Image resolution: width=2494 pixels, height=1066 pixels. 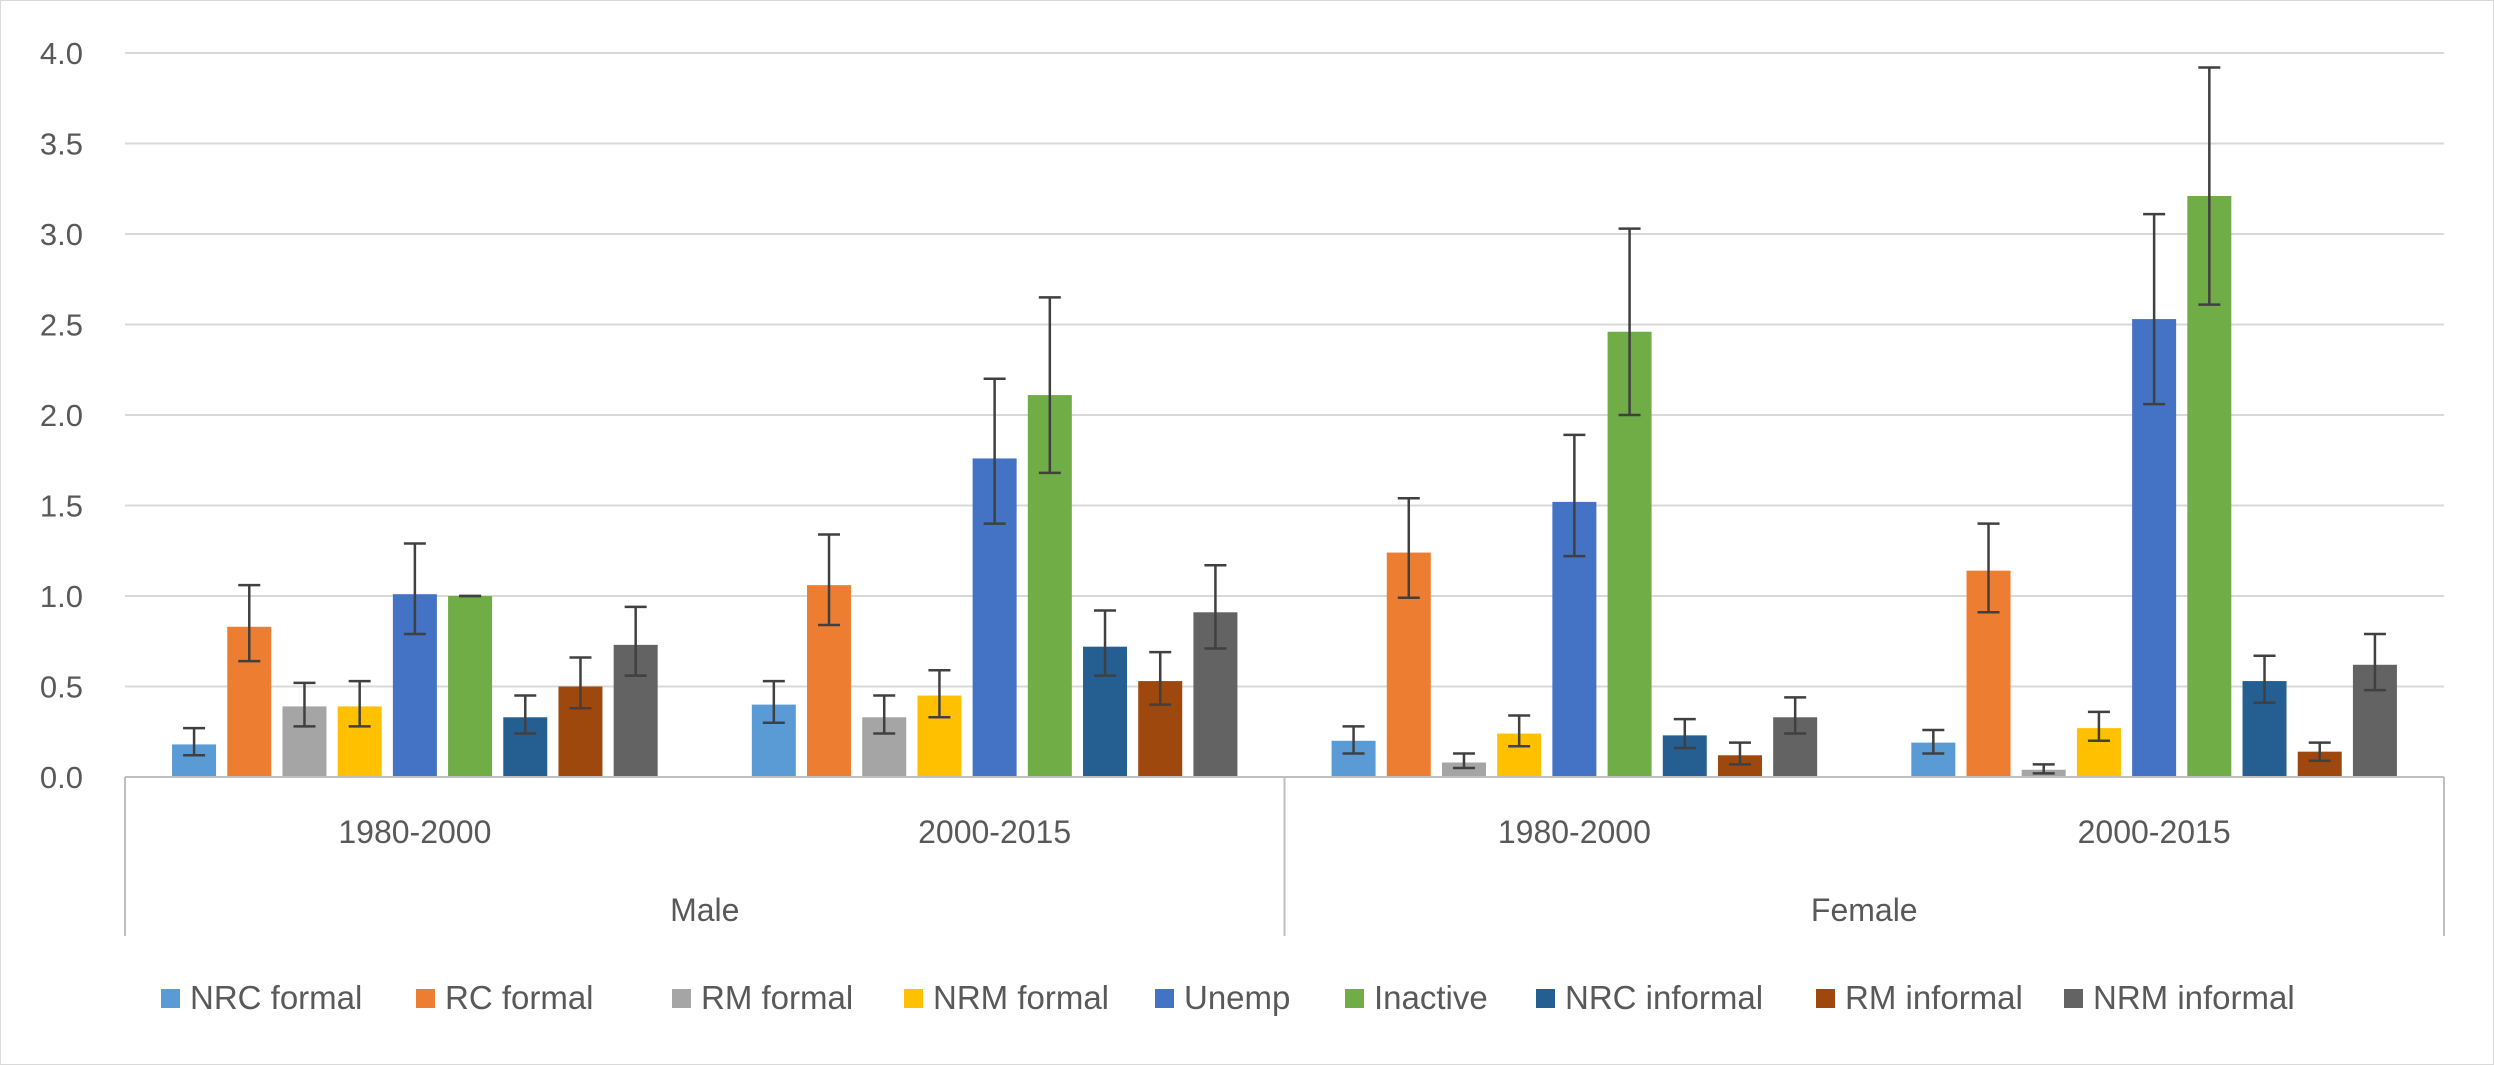 I want to click on y-tick-label: 2.0, so click(x=61, y=415).